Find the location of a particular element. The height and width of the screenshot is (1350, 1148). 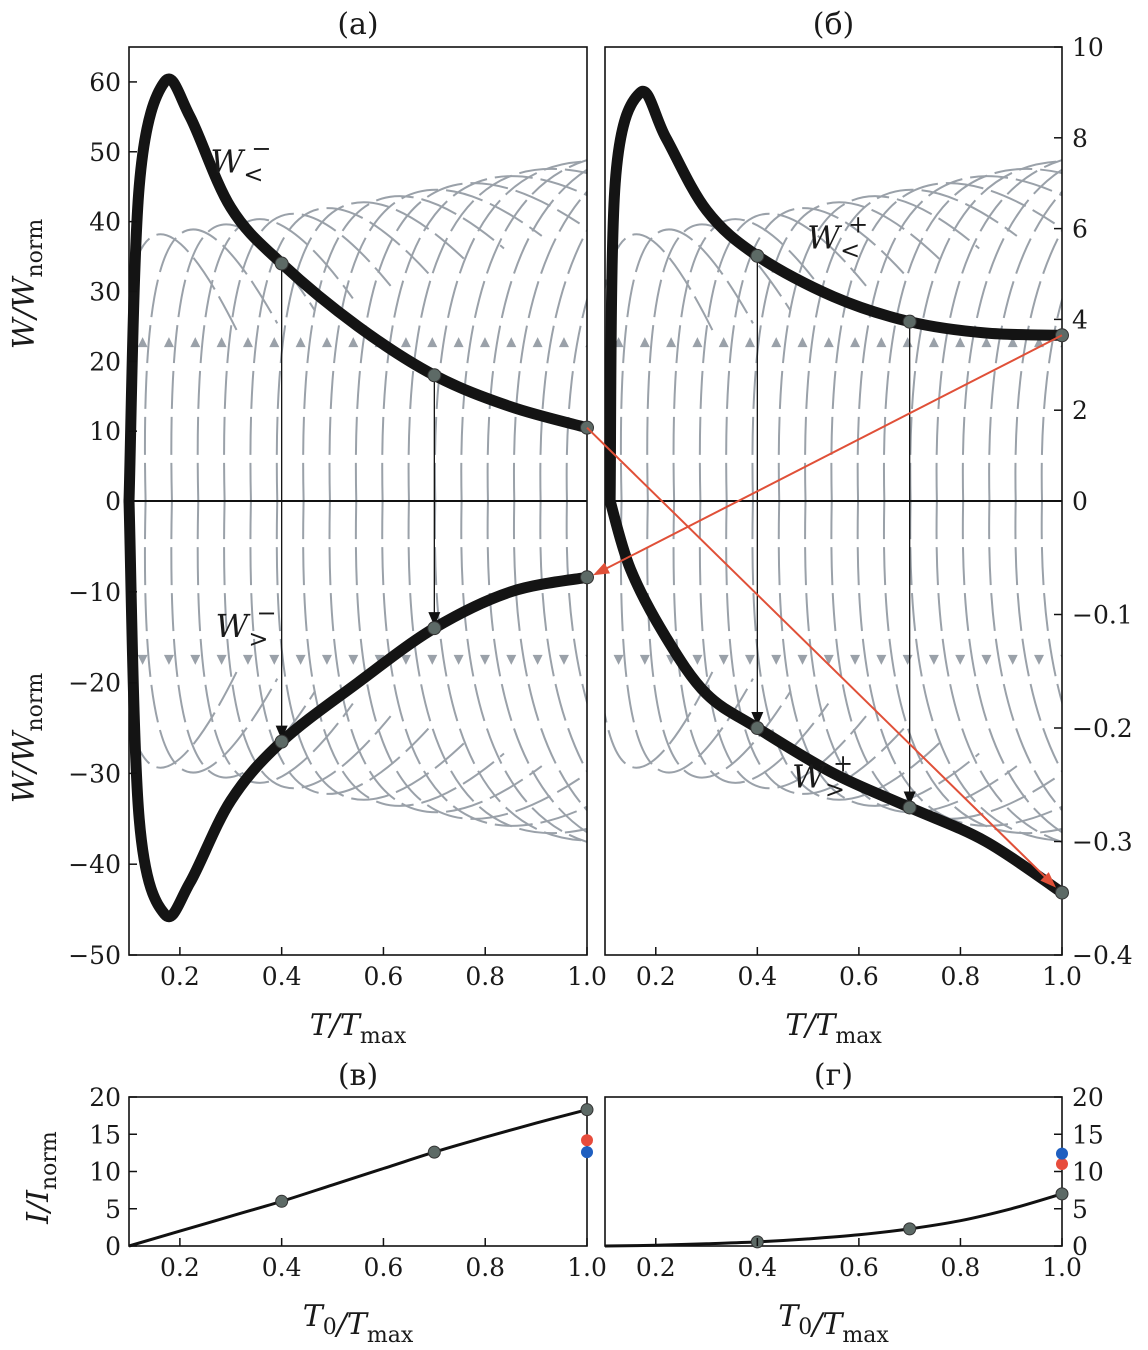

panel-g: (г) 0.2 0.4 0.6 0.8 1.0 T0/Tmax 20 15 10 5 0 is located at coordinates (854, 1203).